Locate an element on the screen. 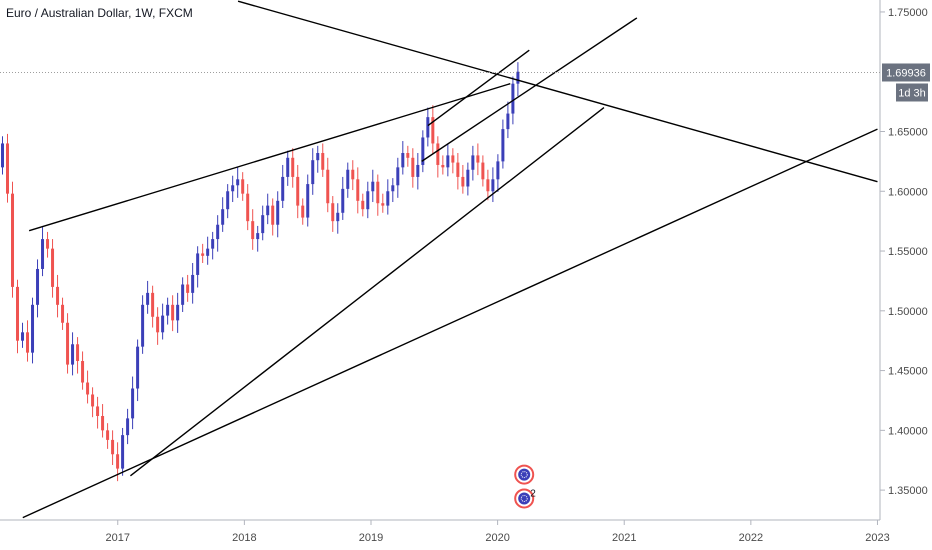 This screenshot has width=932, height=550. chart-title: Euro / Australian Dollar, 1W, FXCM is located at coordinates (99, 13).